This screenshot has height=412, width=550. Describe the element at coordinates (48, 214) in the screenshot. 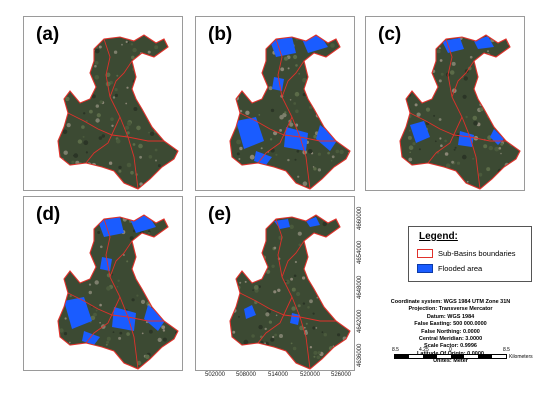

I see `panel-label: (d)` at that location.